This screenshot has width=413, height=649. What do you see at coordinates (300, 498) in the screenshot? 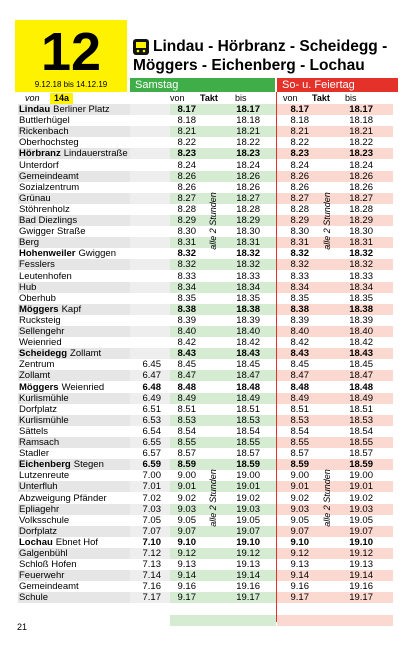
I see `time: 9.02` at bounding box center [300, 498].